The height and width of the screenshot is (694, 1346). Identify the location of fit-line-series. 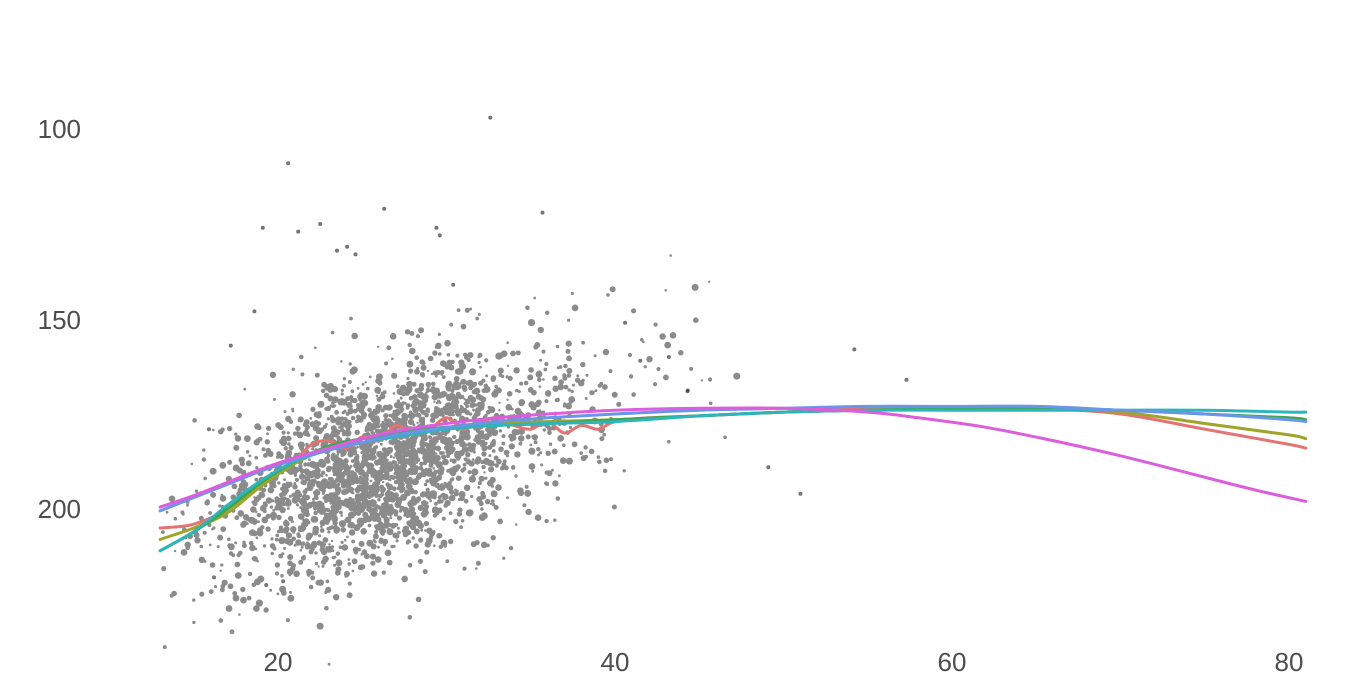
(733, 457).